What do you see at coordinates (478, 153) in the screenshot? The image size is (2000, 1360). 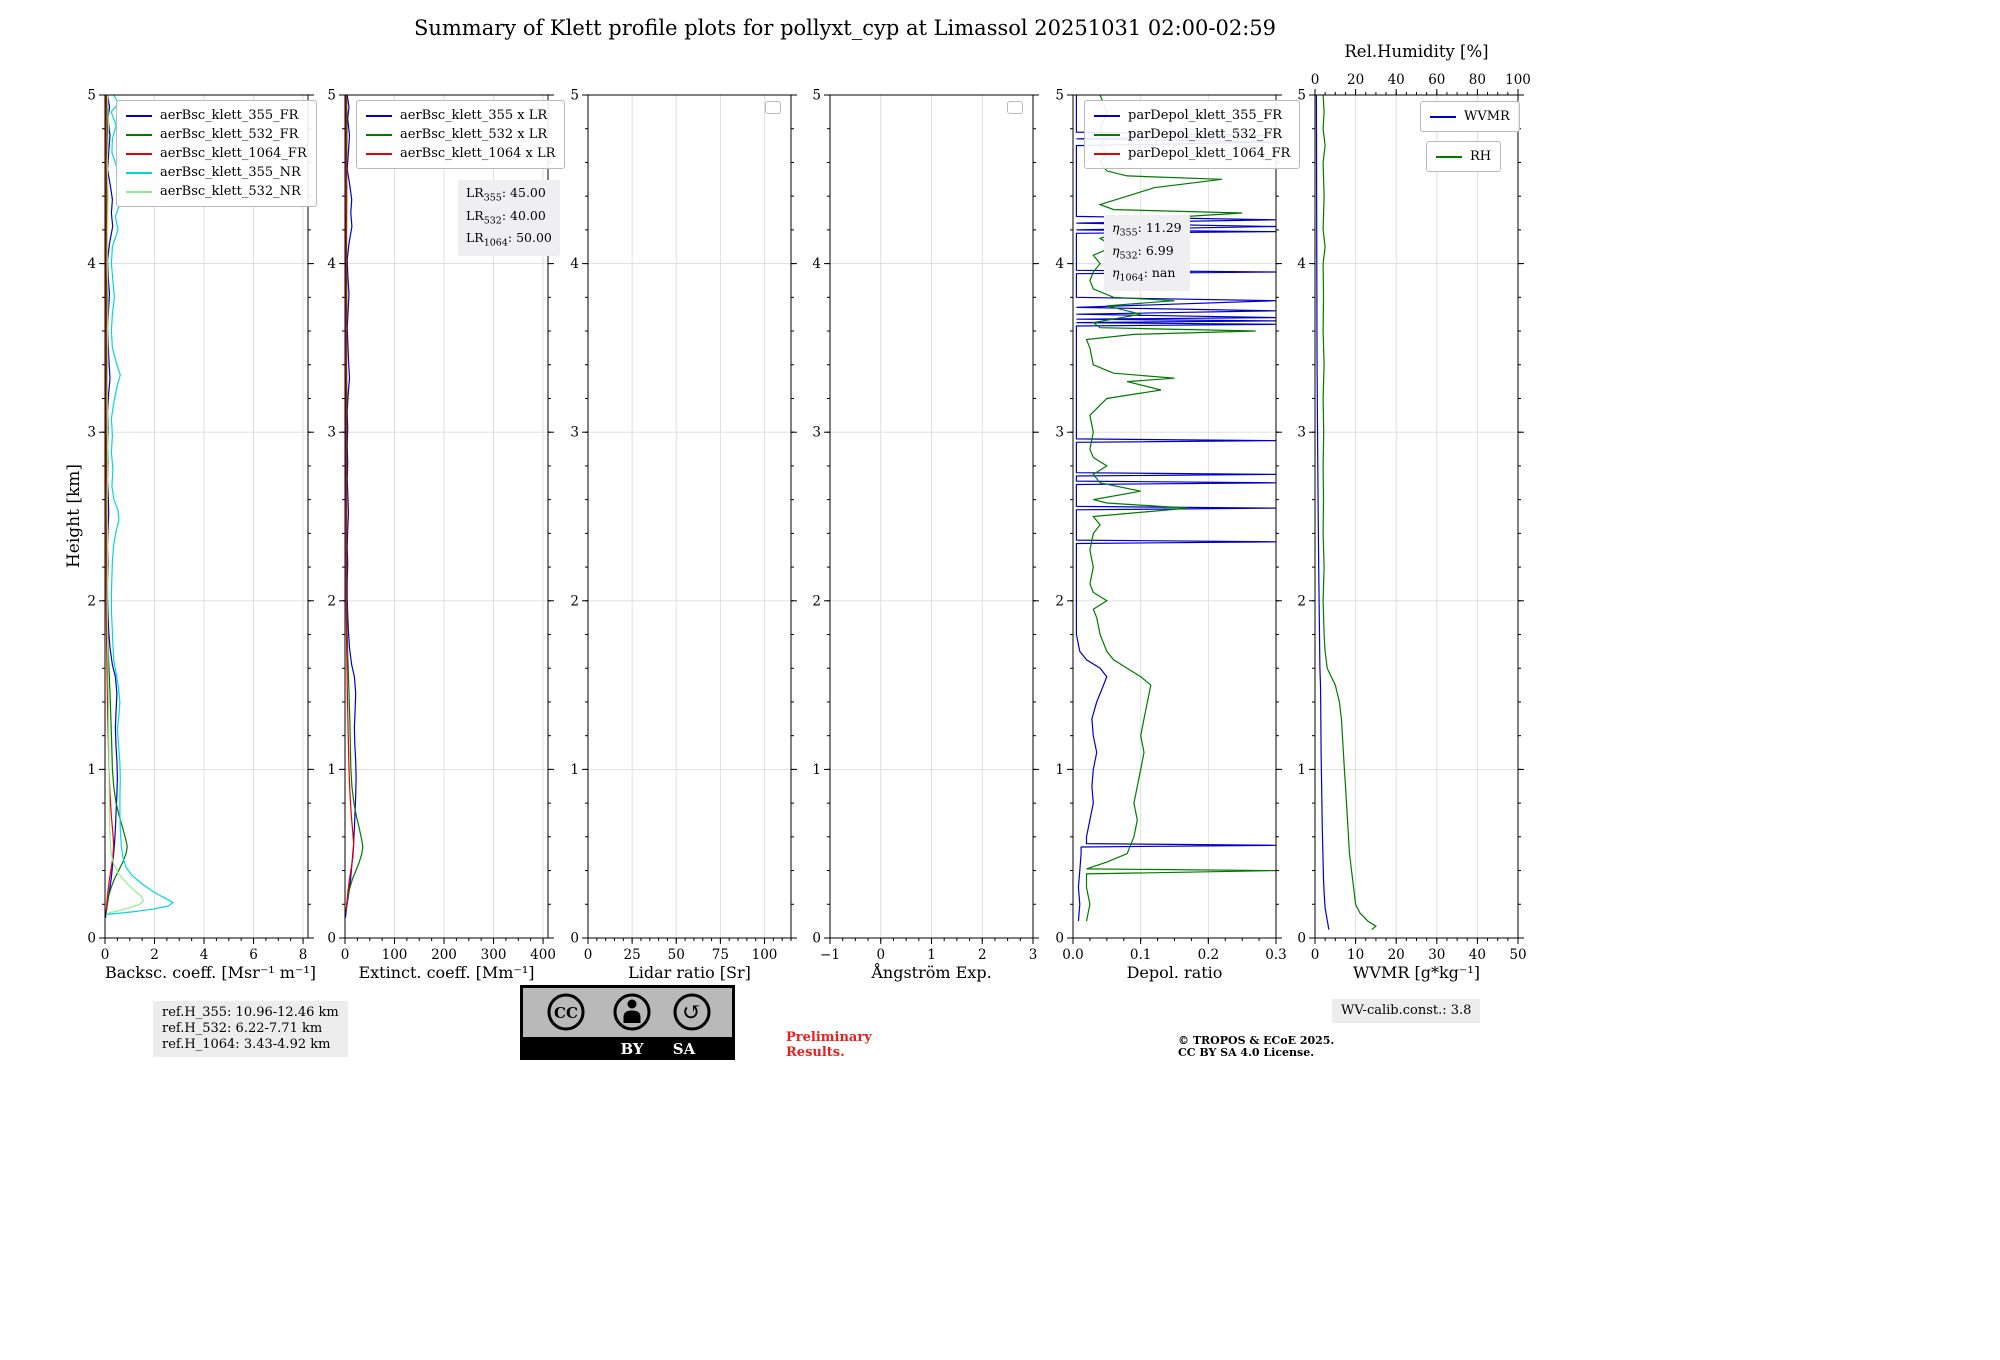 I see `legend-label: aerBsc_klett_1064 x LR` at bounding box center [478, 153].